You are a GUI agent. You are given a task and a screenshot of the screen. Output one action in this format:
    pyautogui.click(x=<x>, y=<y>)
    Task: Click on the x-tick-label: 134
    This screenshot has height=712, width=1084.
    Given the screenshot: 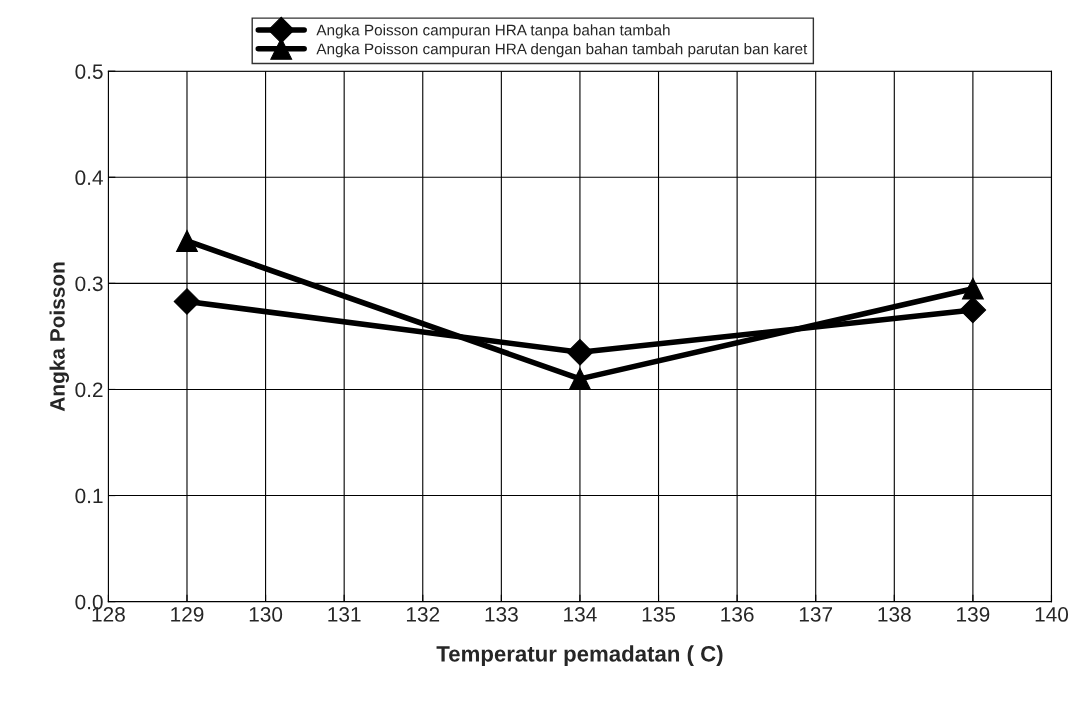 What is the action you would take?
    pyautogui.click(x=580, y=614)
    